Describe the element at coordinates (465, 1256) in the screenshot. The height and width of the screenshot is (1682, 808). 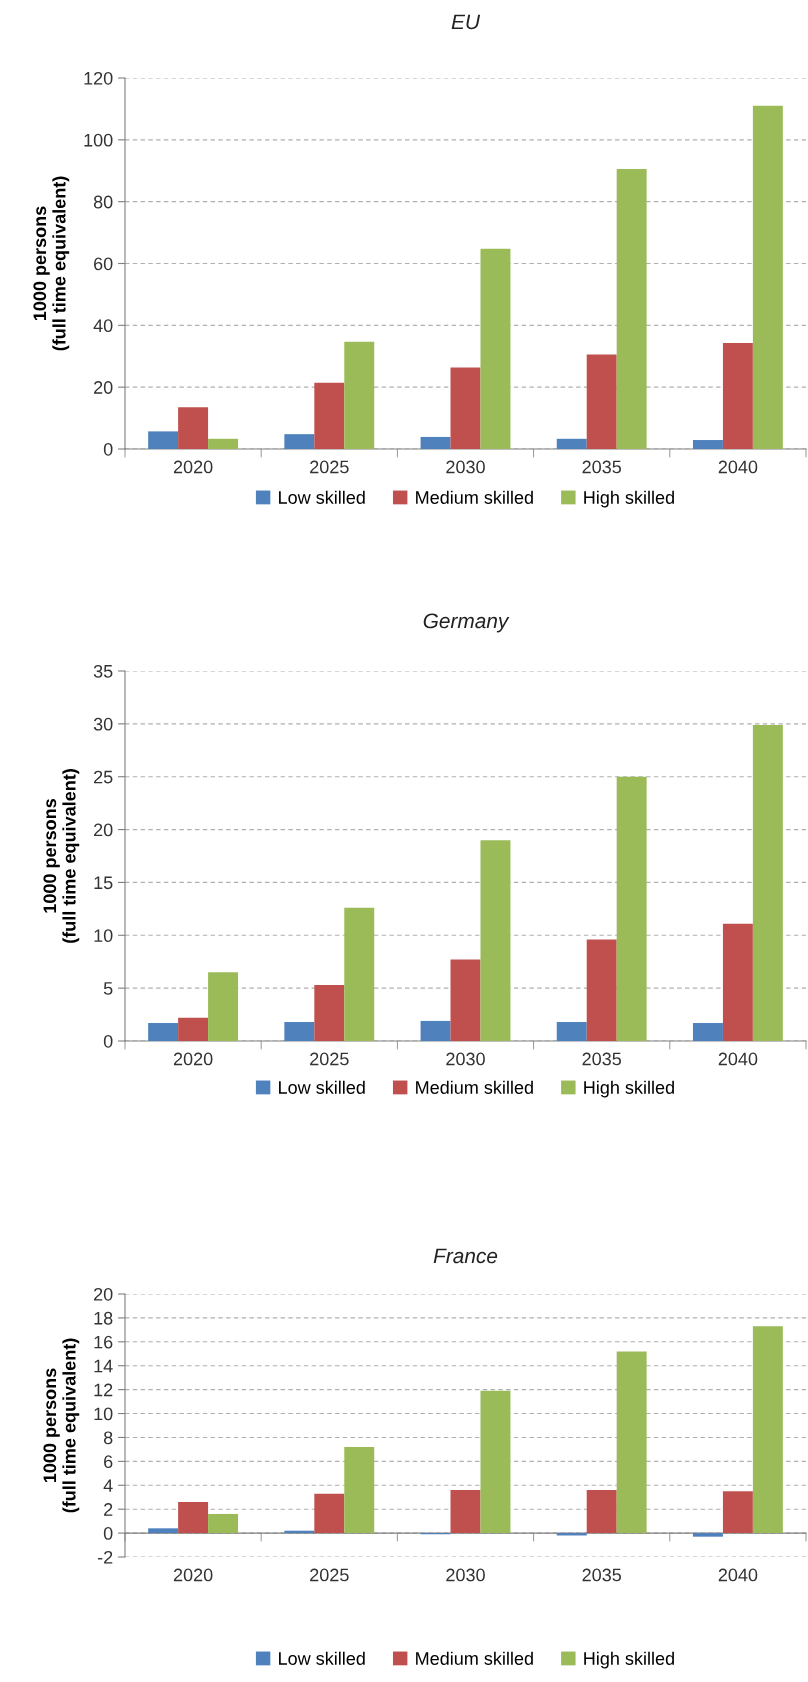
I see `chart-title: France` at that location.